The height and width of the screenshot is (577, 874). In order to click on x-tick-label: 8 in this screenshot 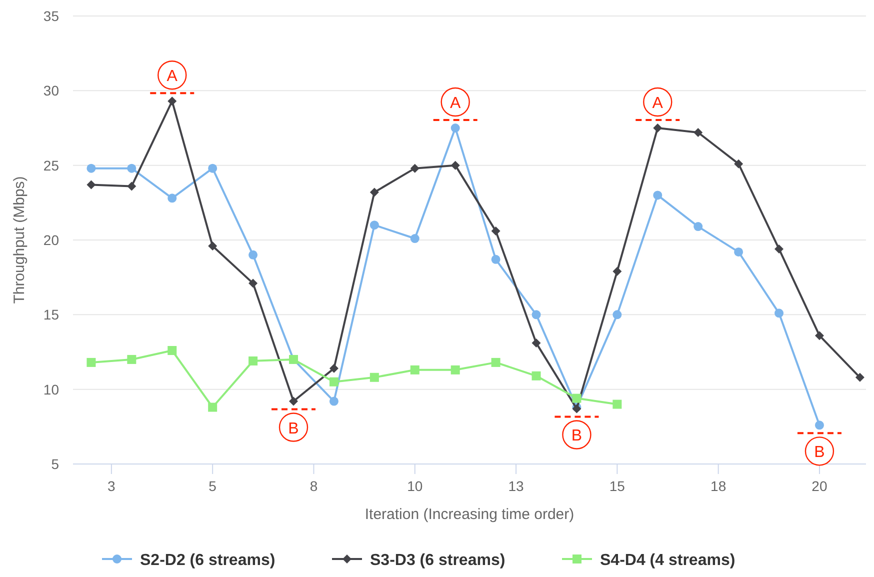, I will do `click(314, 486)`.